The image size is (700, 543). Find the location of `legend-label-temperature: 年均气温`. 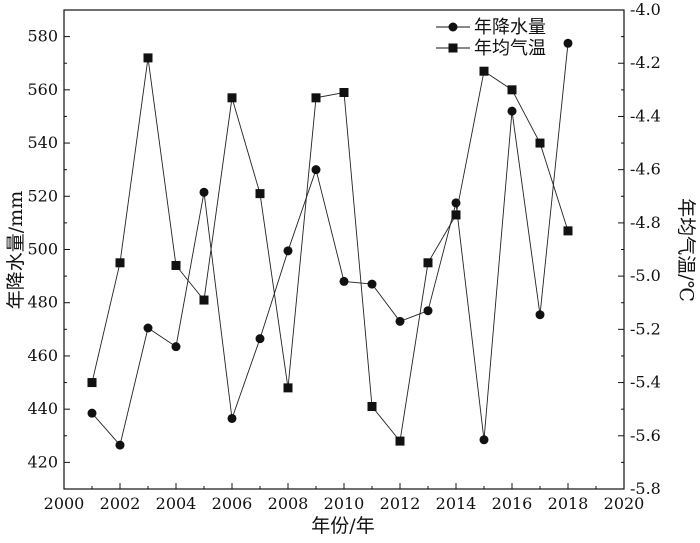

legend-label-temperature: 年均气温 is located at coordinates (510, 48).